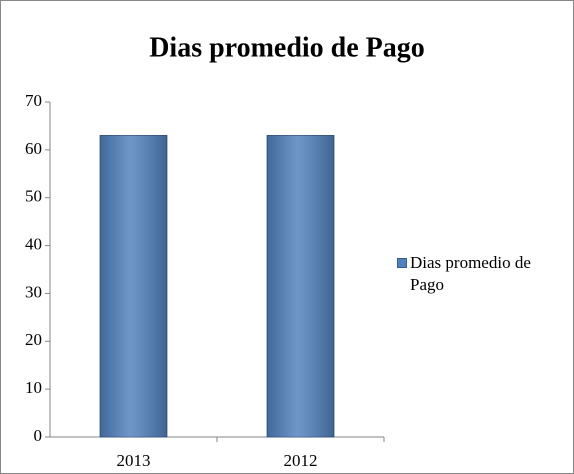  Describe the element at coordinates (33, 148) in the screenshot. I see `y-tick-label: 60` at that location.